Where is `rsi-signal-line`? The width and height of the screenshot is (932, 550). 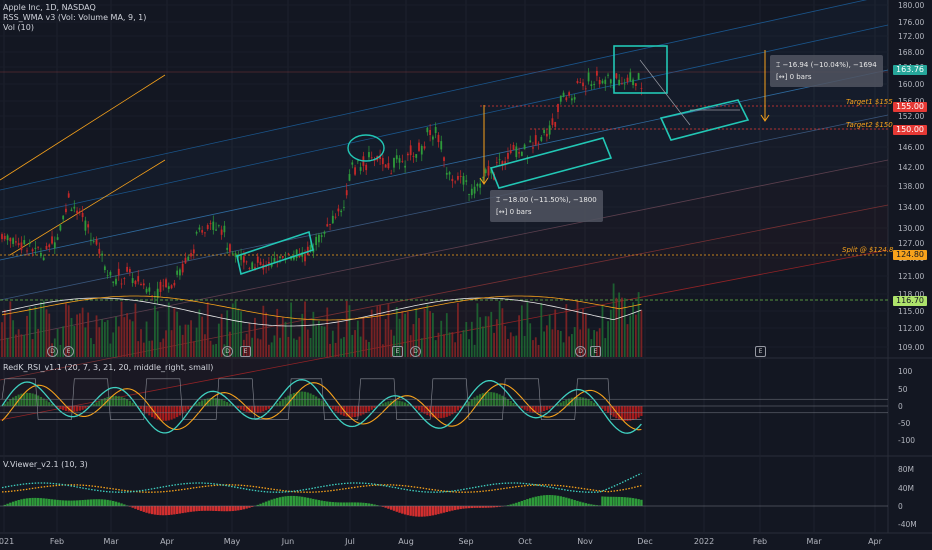
rsi-signal-line is located at coordinates (321, 406).